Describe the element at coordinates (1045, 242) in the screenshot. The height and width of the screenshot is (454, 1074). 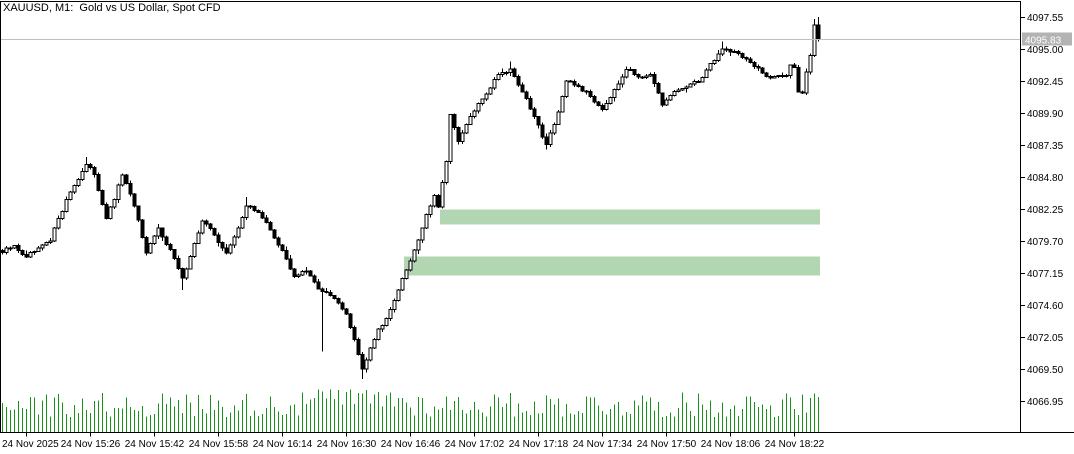
I see `price-axis-label: 4079.70` at that location.